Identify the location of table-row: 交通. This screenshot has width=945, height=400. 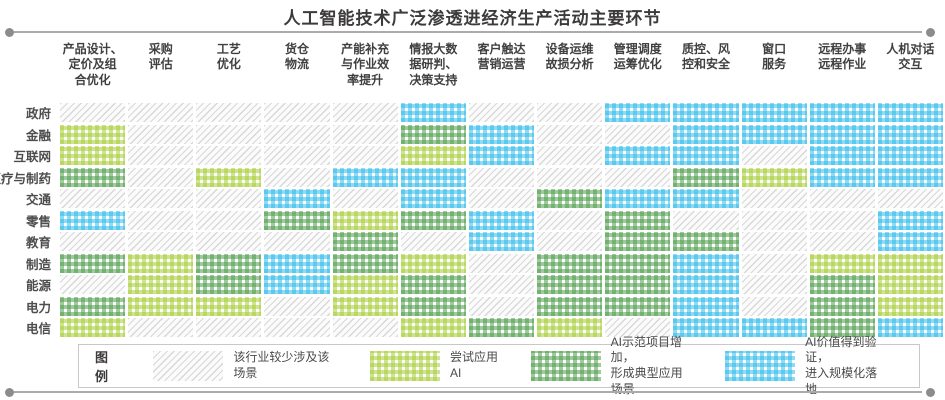
(471, 198).